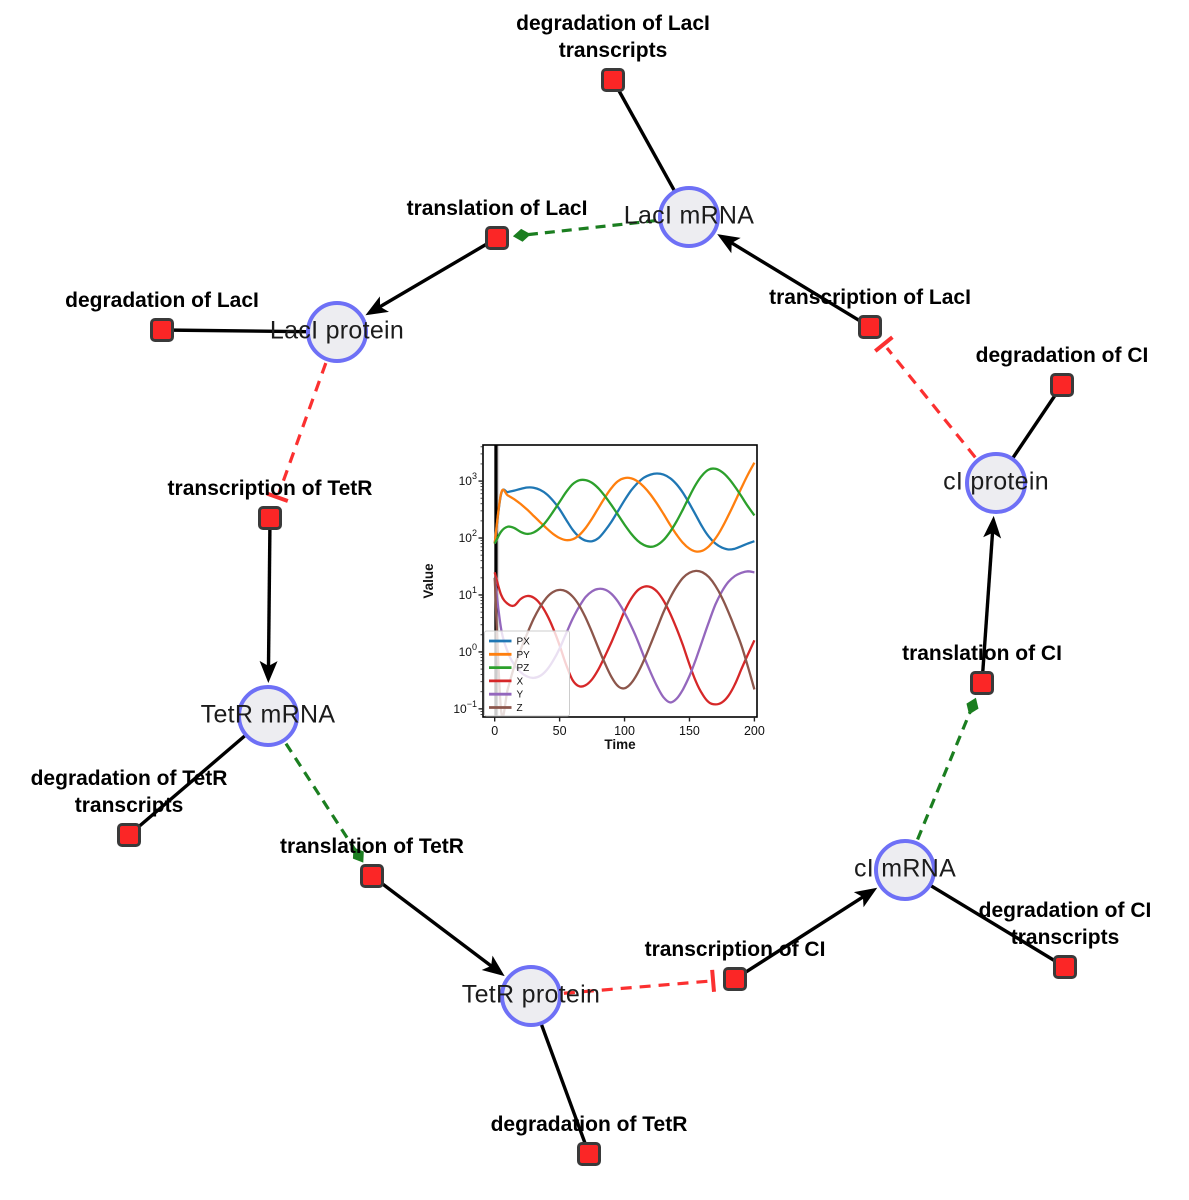  What do you see at coordinates (162, 301) in the screenshot?
I see `reaction-label: degradation of LacI` at bounding box center [162, 301].